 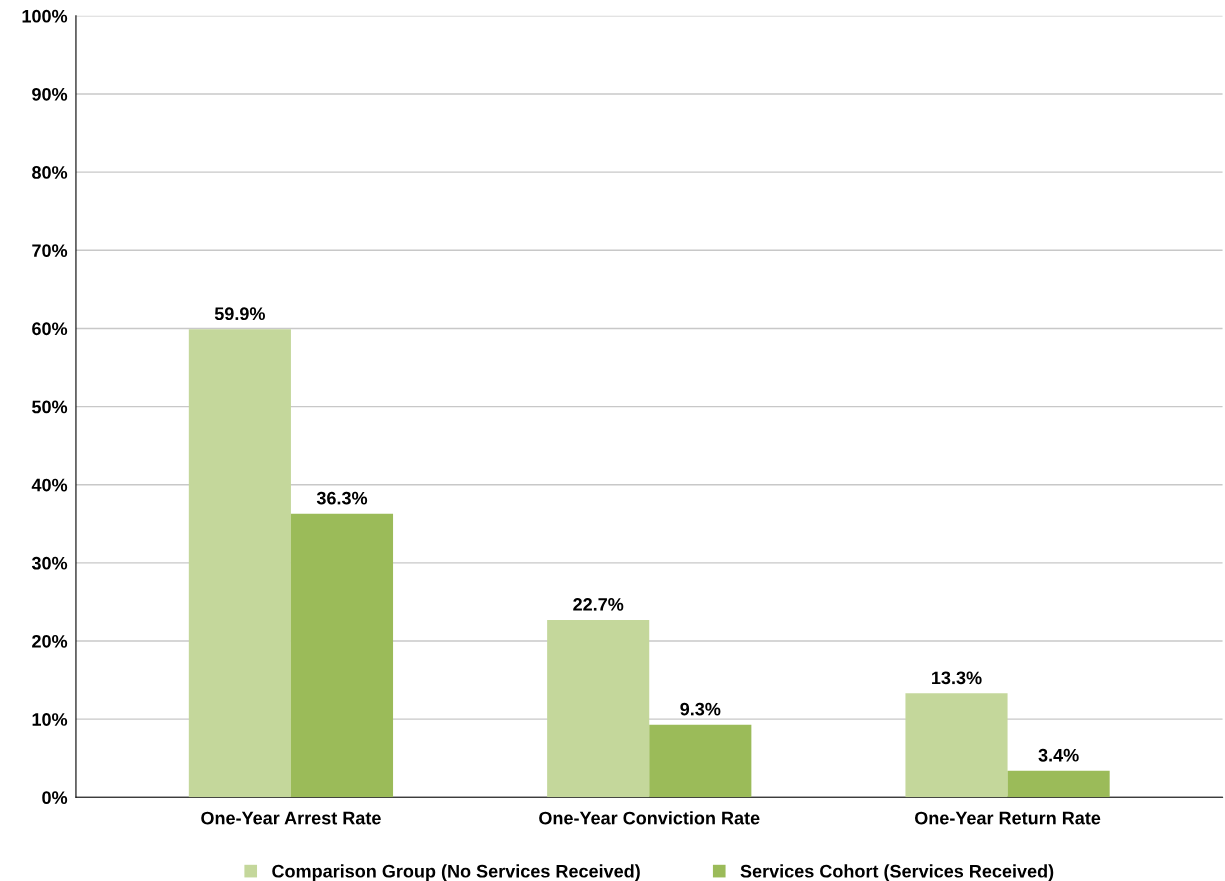 I want to click on x-tick-label: One-Year Arrest Rate, so click(x=291, y=818).